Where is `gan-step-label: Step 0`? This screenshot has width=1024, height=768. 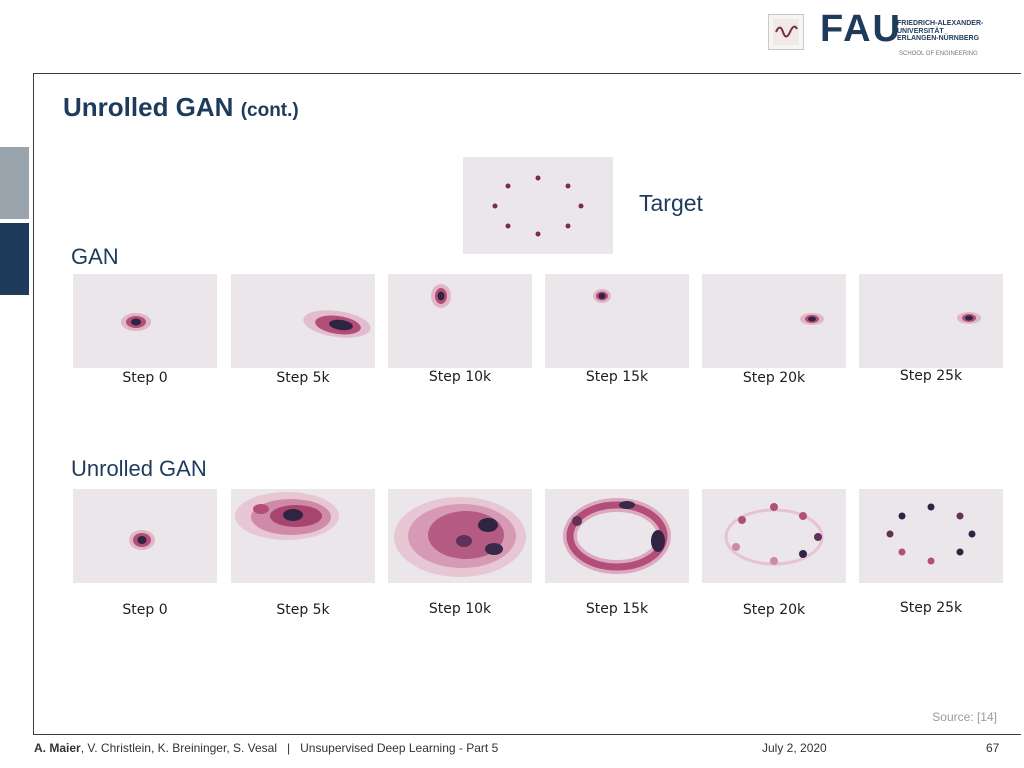
gan-step-label: Step 0 is located at coordinates (145, 378).